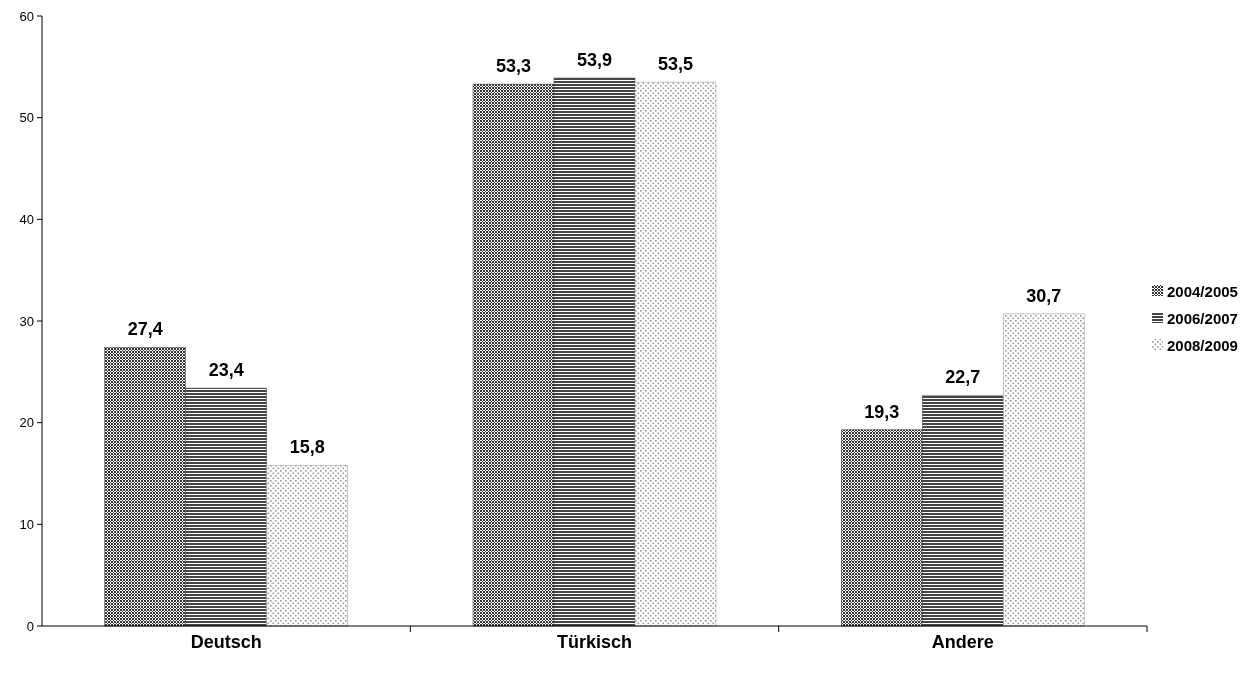 The image size is (1257, 679). I want to click on legend-label: 2008/2009, so click(1202, 346).